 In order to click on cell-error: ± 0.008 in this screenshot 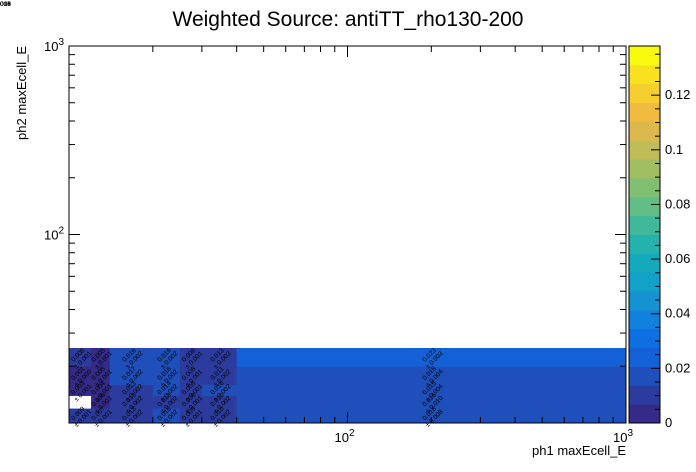, I will do `click(5, 4)`.